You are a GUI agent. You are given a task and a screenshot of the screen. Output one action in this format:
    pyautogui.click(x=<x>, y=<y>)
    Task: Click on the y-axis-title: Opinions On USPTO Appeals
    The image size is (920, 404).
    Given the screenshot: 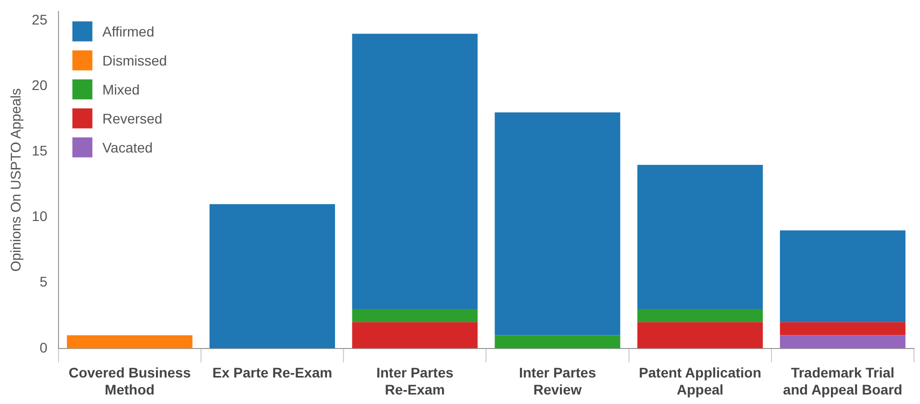 What is the action you would take?
    pyautogui.click(x=15, y=180)
    